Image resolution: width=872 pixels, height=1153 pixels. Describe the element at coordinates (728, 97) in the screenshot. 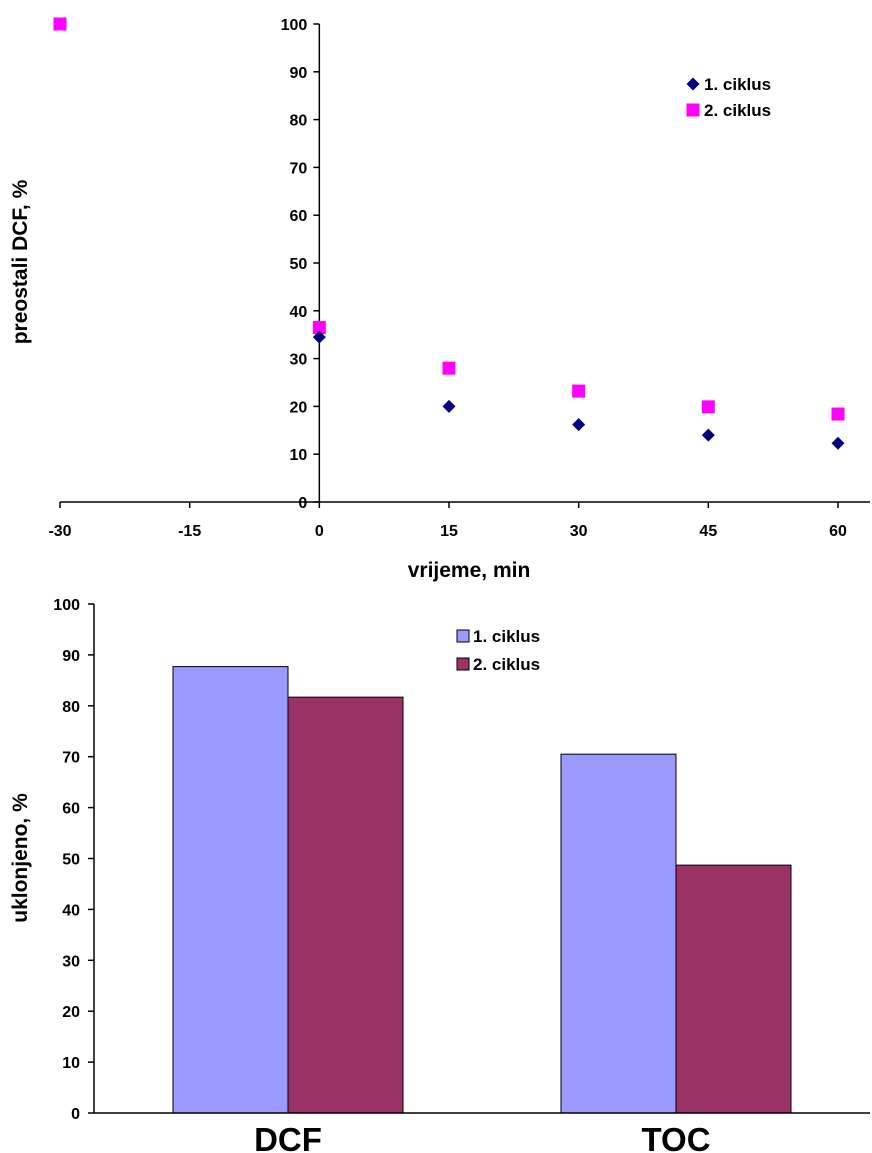

I see `scatter-legend: 1. ciklus 2. ciklus` at that location.